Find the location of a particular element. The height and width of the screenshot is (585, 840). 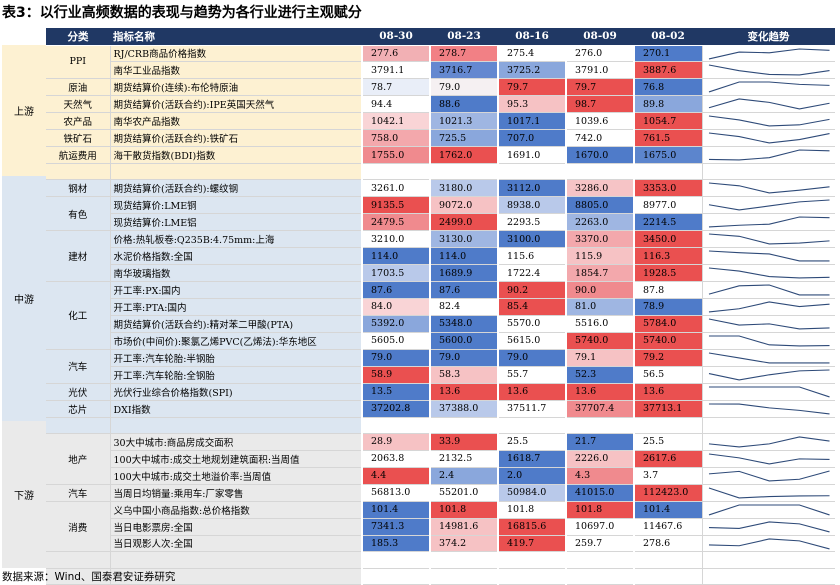

table-row: 地产 30大中城市:商品房成交面积 28.9 33.9 25.5 21.7 25.5 is located at coordinates (440, 459).